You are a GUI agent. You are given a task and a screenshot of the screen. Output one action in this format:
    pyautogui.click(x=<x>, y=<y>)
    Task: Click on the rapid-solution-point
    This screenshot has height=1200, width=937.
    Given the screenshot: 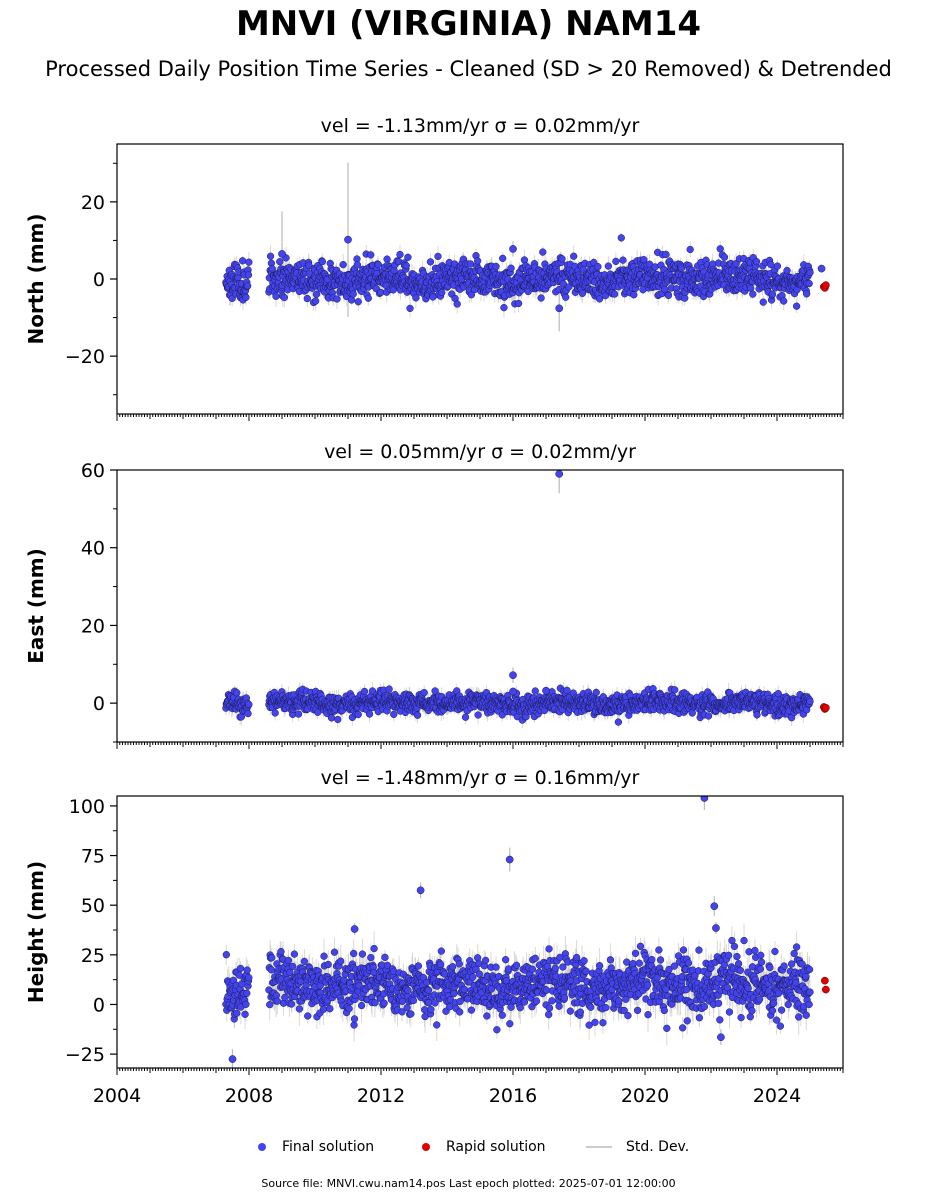 What is the action you would take?
    pyautogui.click(x=825, y=285)
    